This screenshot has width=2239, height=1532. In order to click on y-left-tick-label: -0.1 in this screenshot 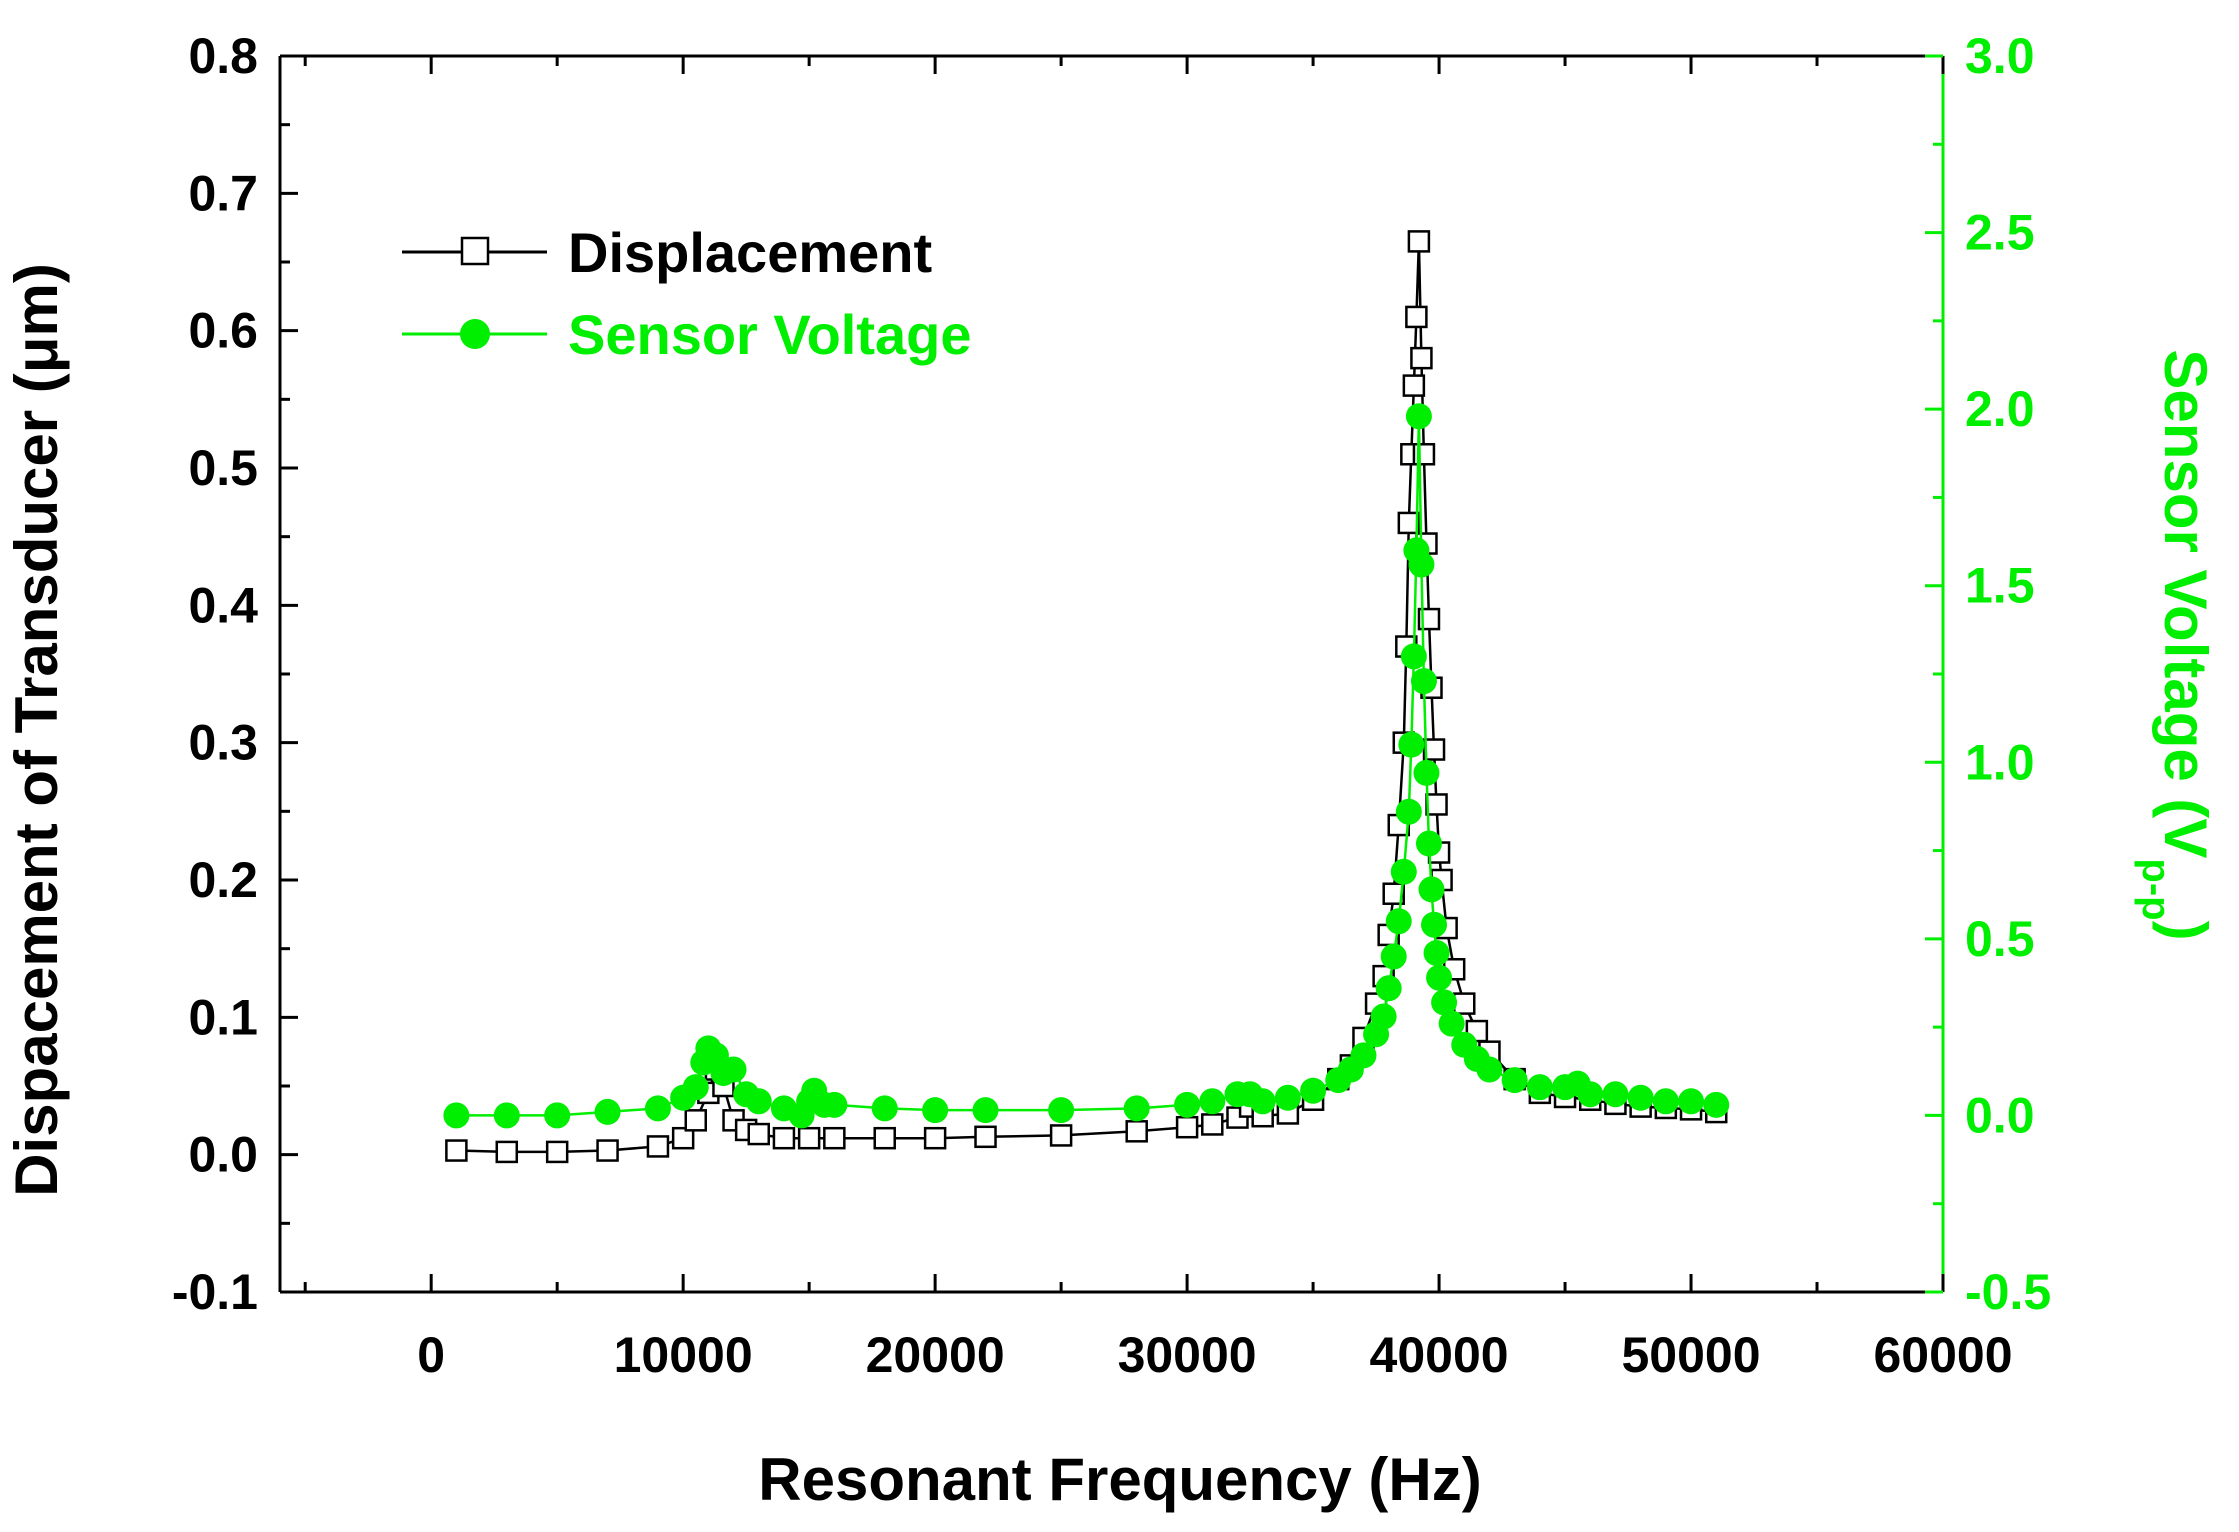, I will do `click(215, 1292)`.